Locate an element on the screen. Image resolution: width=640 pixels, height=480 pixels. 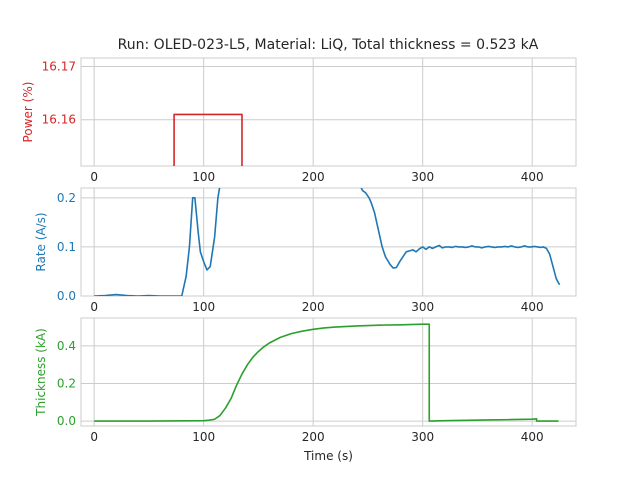
rate-x-tick-label: 200 is located at coordinates (313, 307).